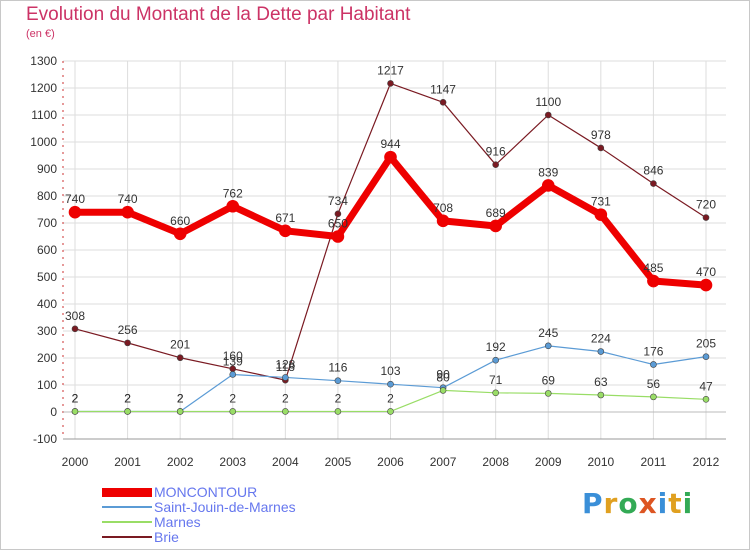 This screenshot has height=550, width=750. What do you see at coordinates (548, 333) in the screenshot?
I see `data-label-saint-jouin-de-marnes: 245` at bounding box center [548, 333].